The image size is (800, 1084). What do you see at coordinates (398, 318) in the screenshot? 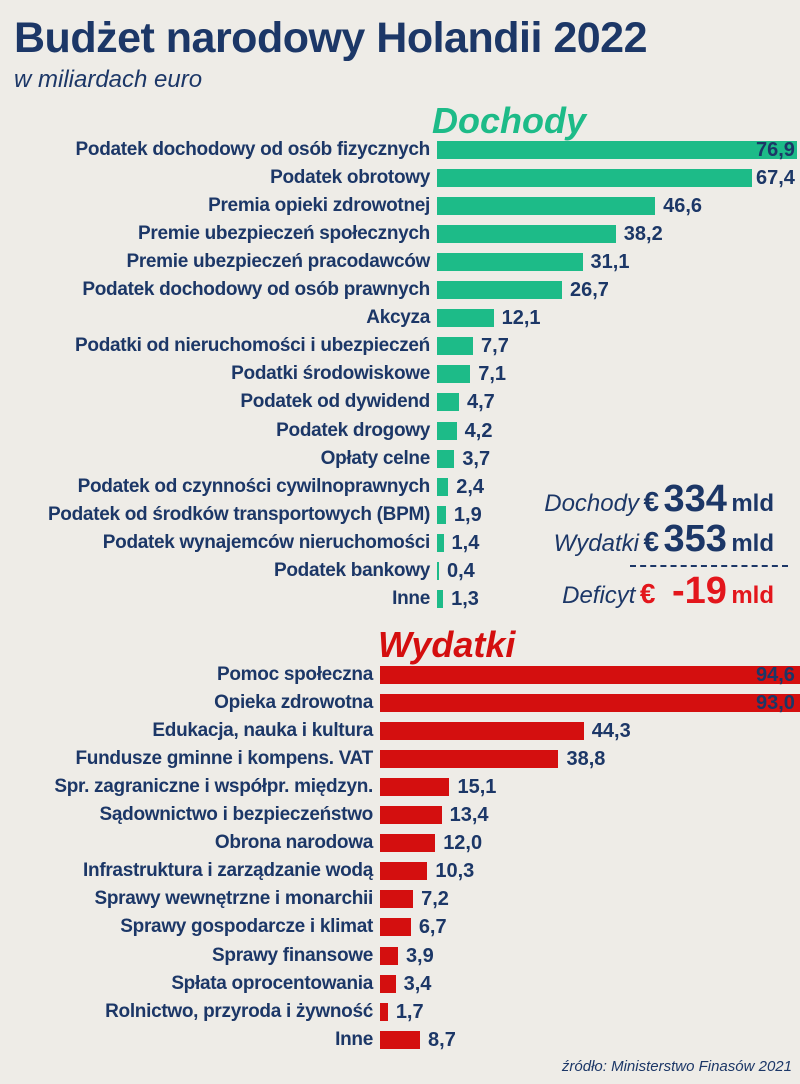
I see `revenue-category-label: Akcyza` at bounding box center [398, 318].